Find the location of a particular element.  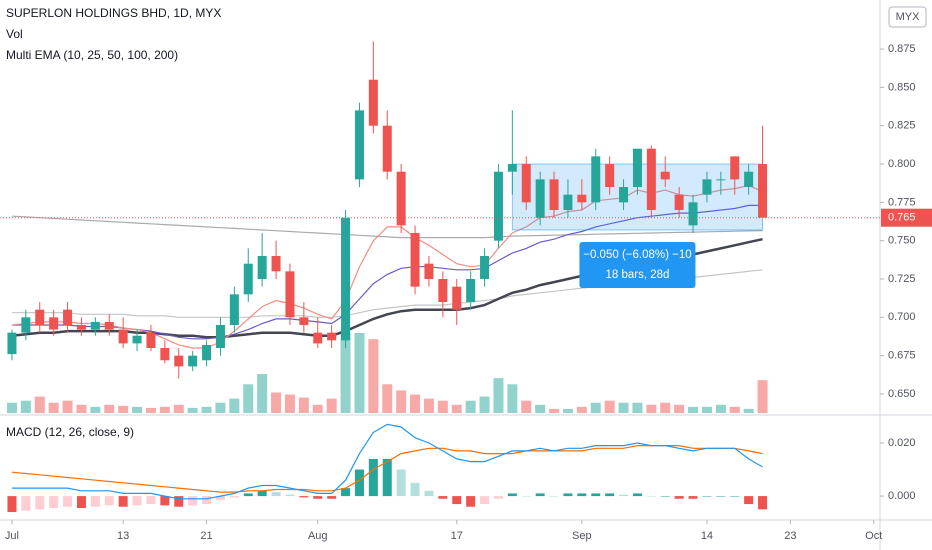

ema-label: Multi EMA (10, 25, 50, 100, 200) is located at coordinates (92, 55).